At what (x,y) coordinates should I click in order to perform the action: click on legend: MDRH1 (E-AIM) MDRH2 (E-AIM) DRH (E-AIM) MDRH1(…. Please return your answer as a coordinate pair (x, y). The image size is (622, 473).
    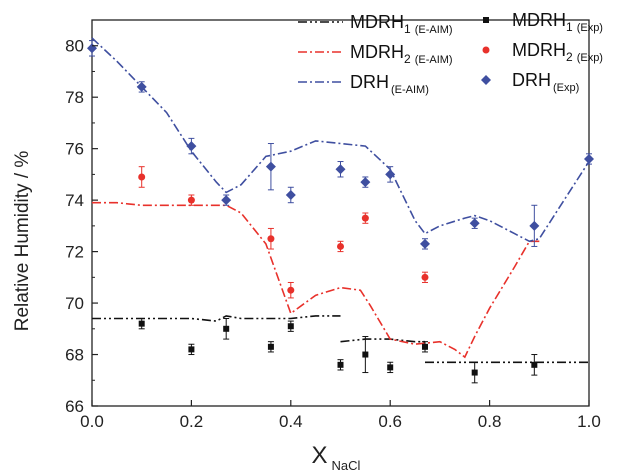
    Looking at the image, I should click on (450, 53).